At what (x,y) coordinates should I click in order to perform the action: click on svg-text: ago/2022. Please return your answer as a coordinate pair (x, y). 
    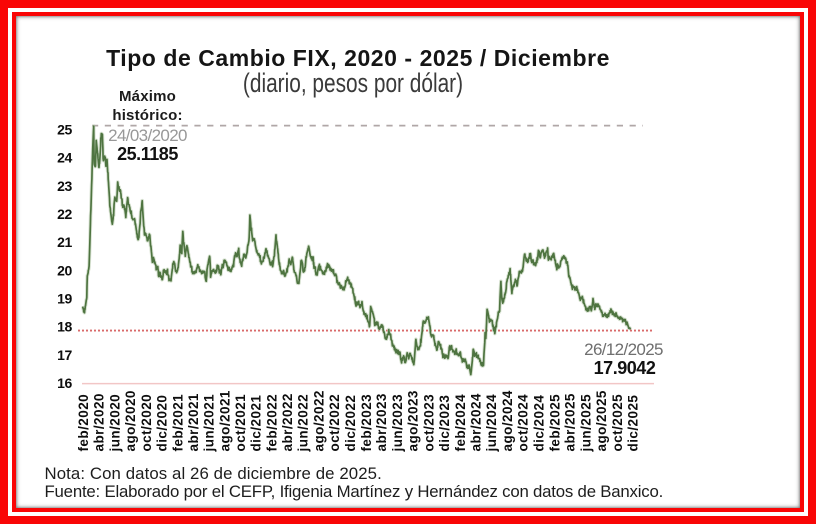
    Looking at the image, I should click on (318, 420).